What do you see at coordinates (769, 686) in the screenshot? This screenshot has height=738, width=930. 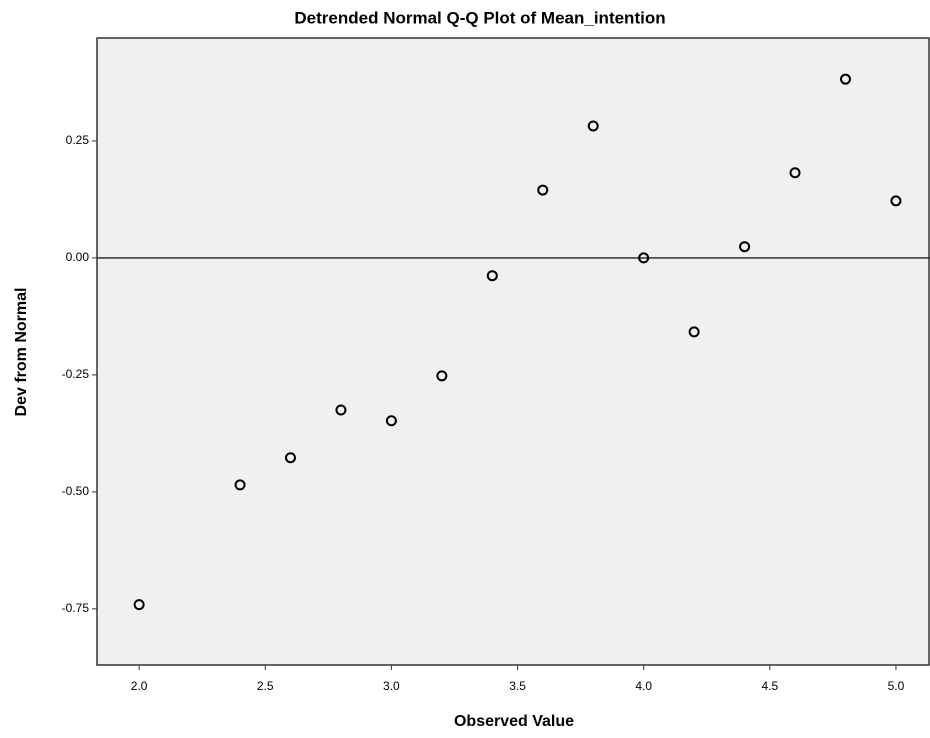 I see `x-tick-label: 4.5` at bounding box center [769, 686].